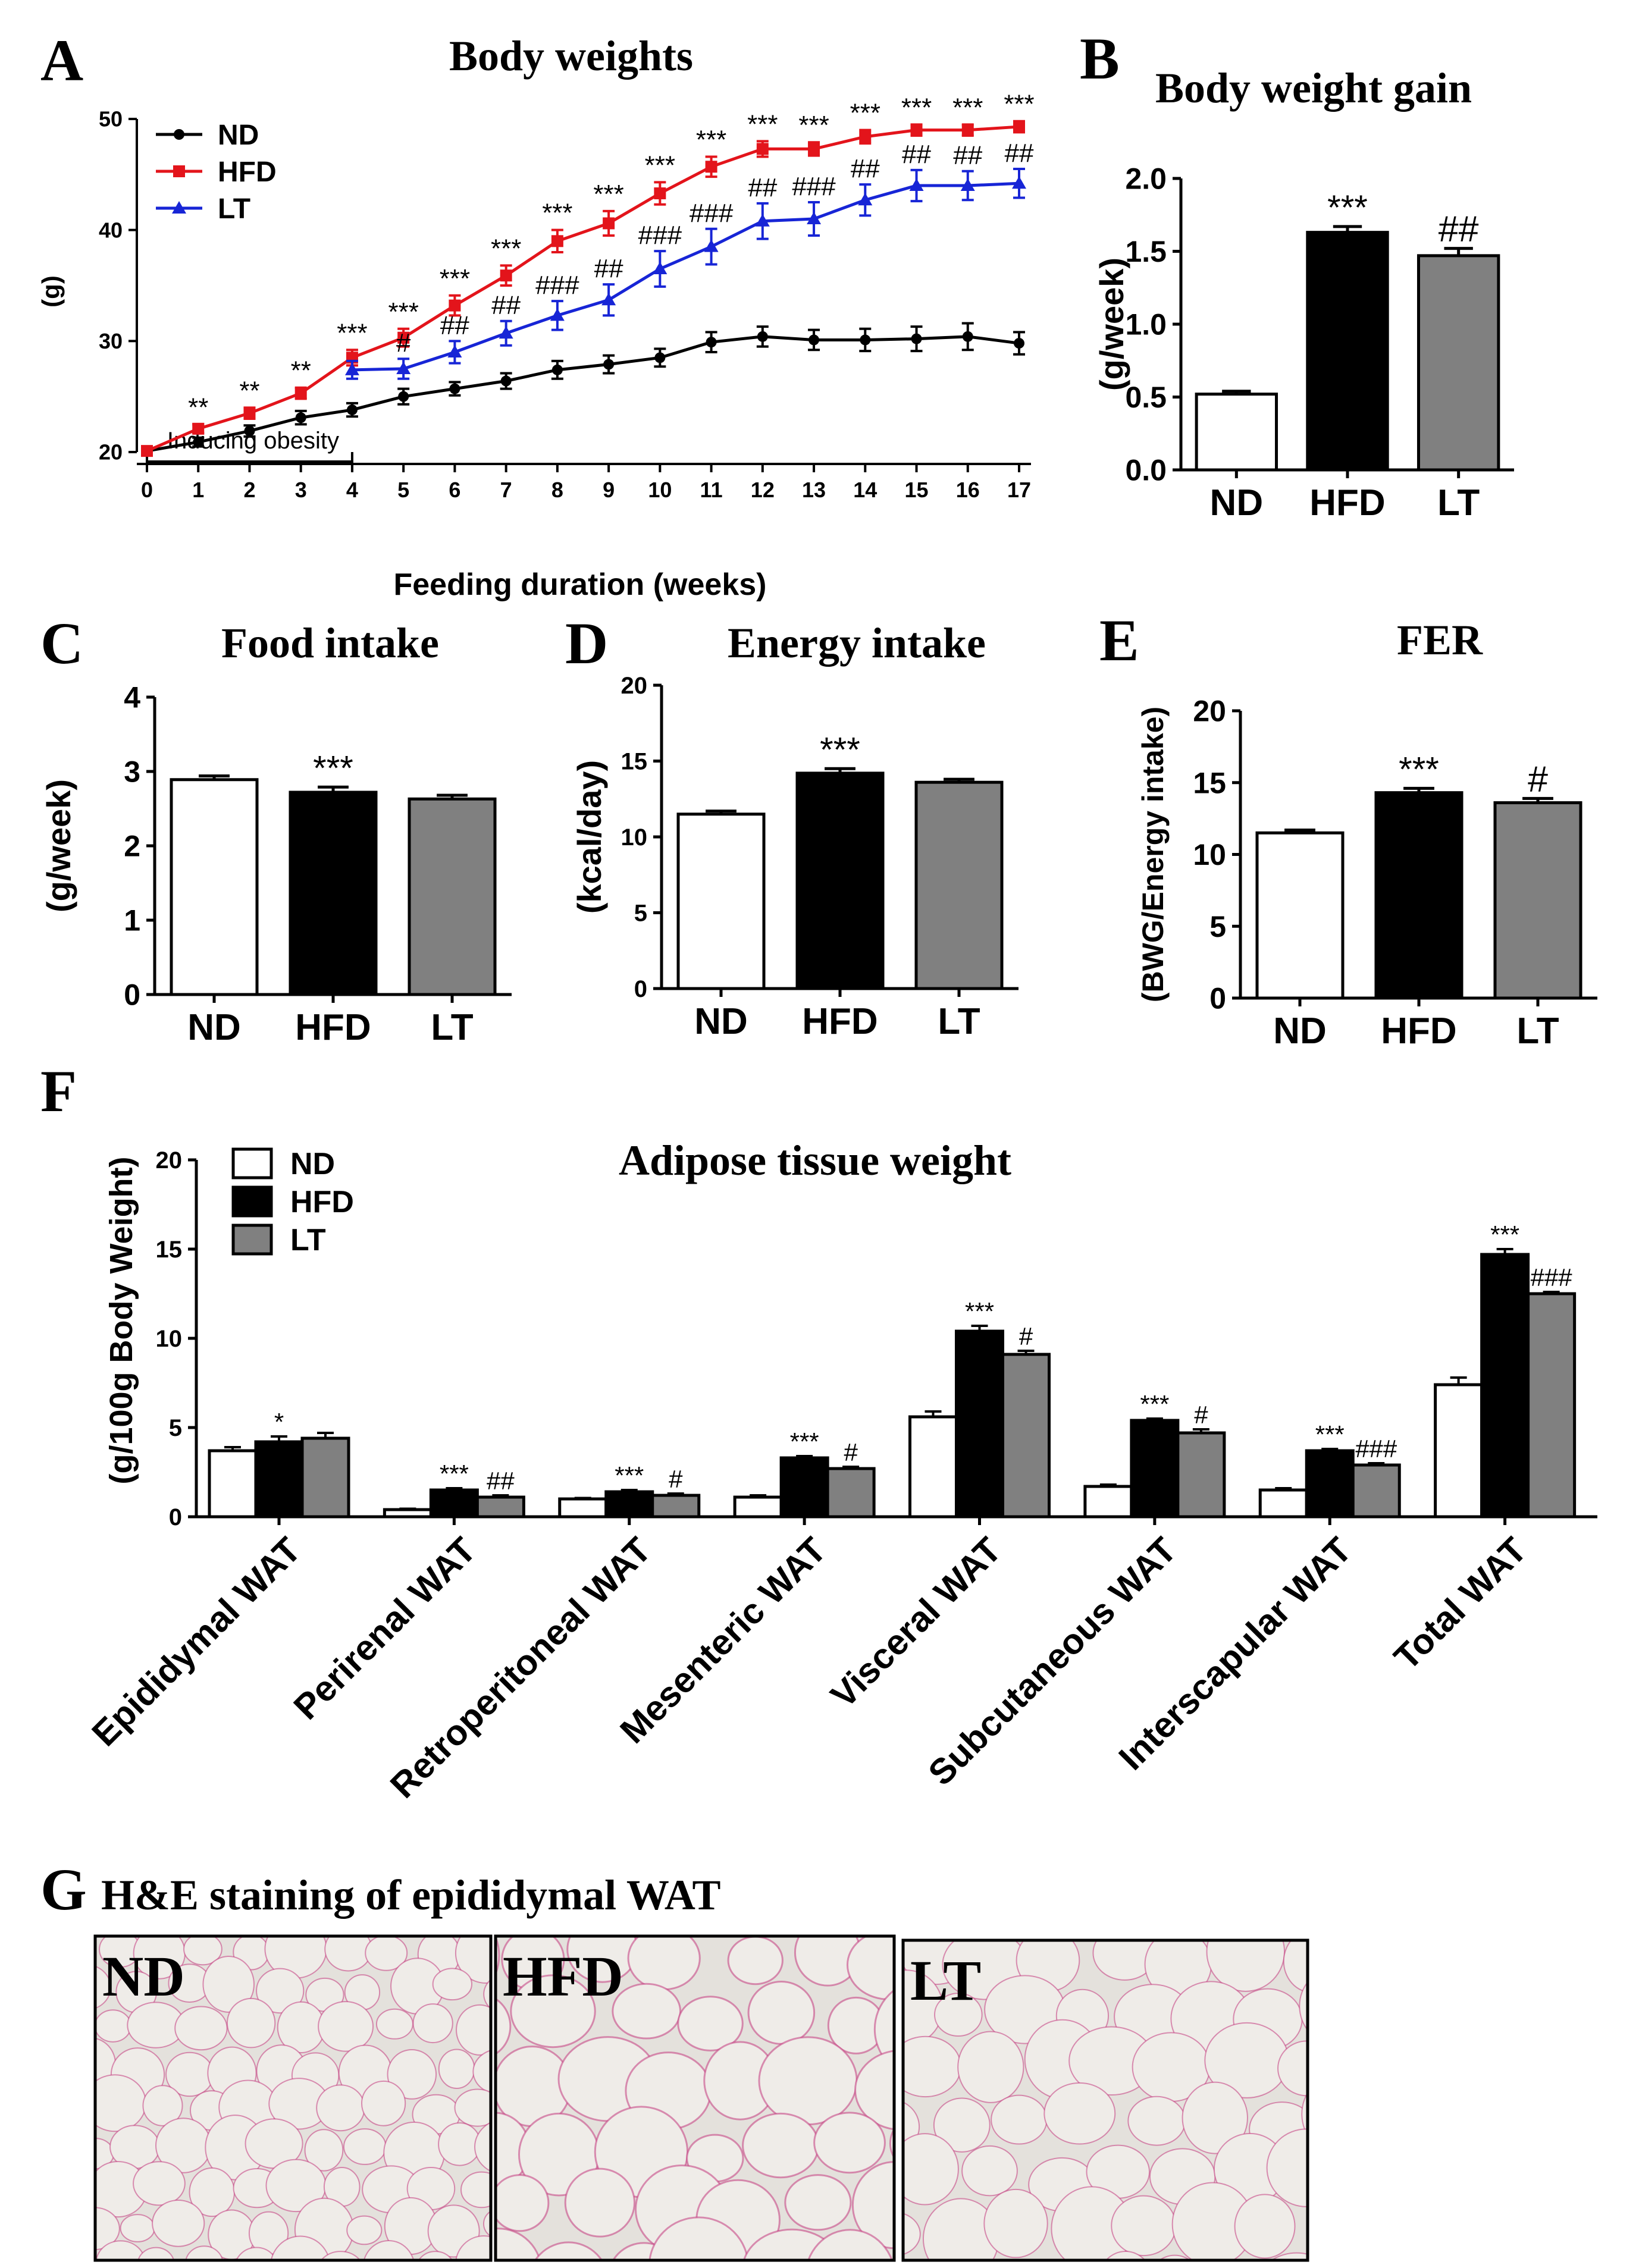  Describe the element at coordinates (865, 490) in the screenshot. I see `x-tick-label: 14` at that location.